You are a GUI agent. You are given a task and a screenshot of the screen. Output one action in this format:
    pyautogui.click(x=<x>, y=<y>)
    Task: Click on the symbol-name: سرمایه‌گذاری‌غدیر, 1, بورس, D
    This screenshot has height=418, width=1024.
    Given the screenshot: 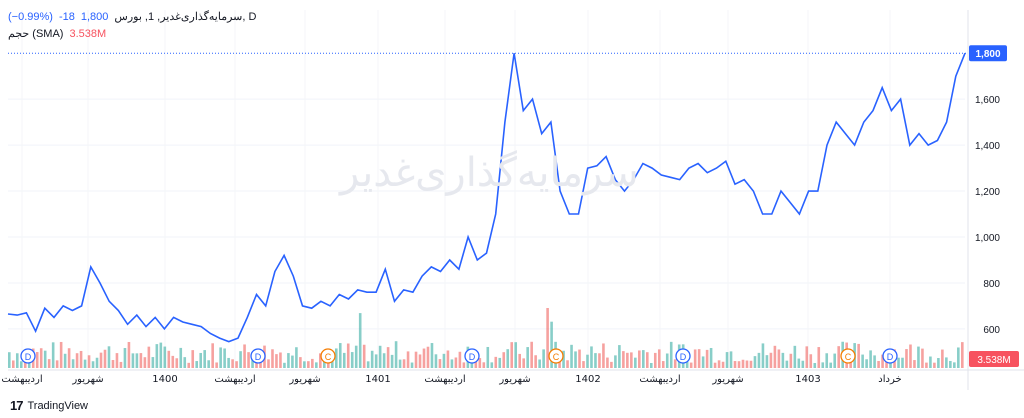 What is the action you would take?
    pyautogui.click(x=185, y=17)
    